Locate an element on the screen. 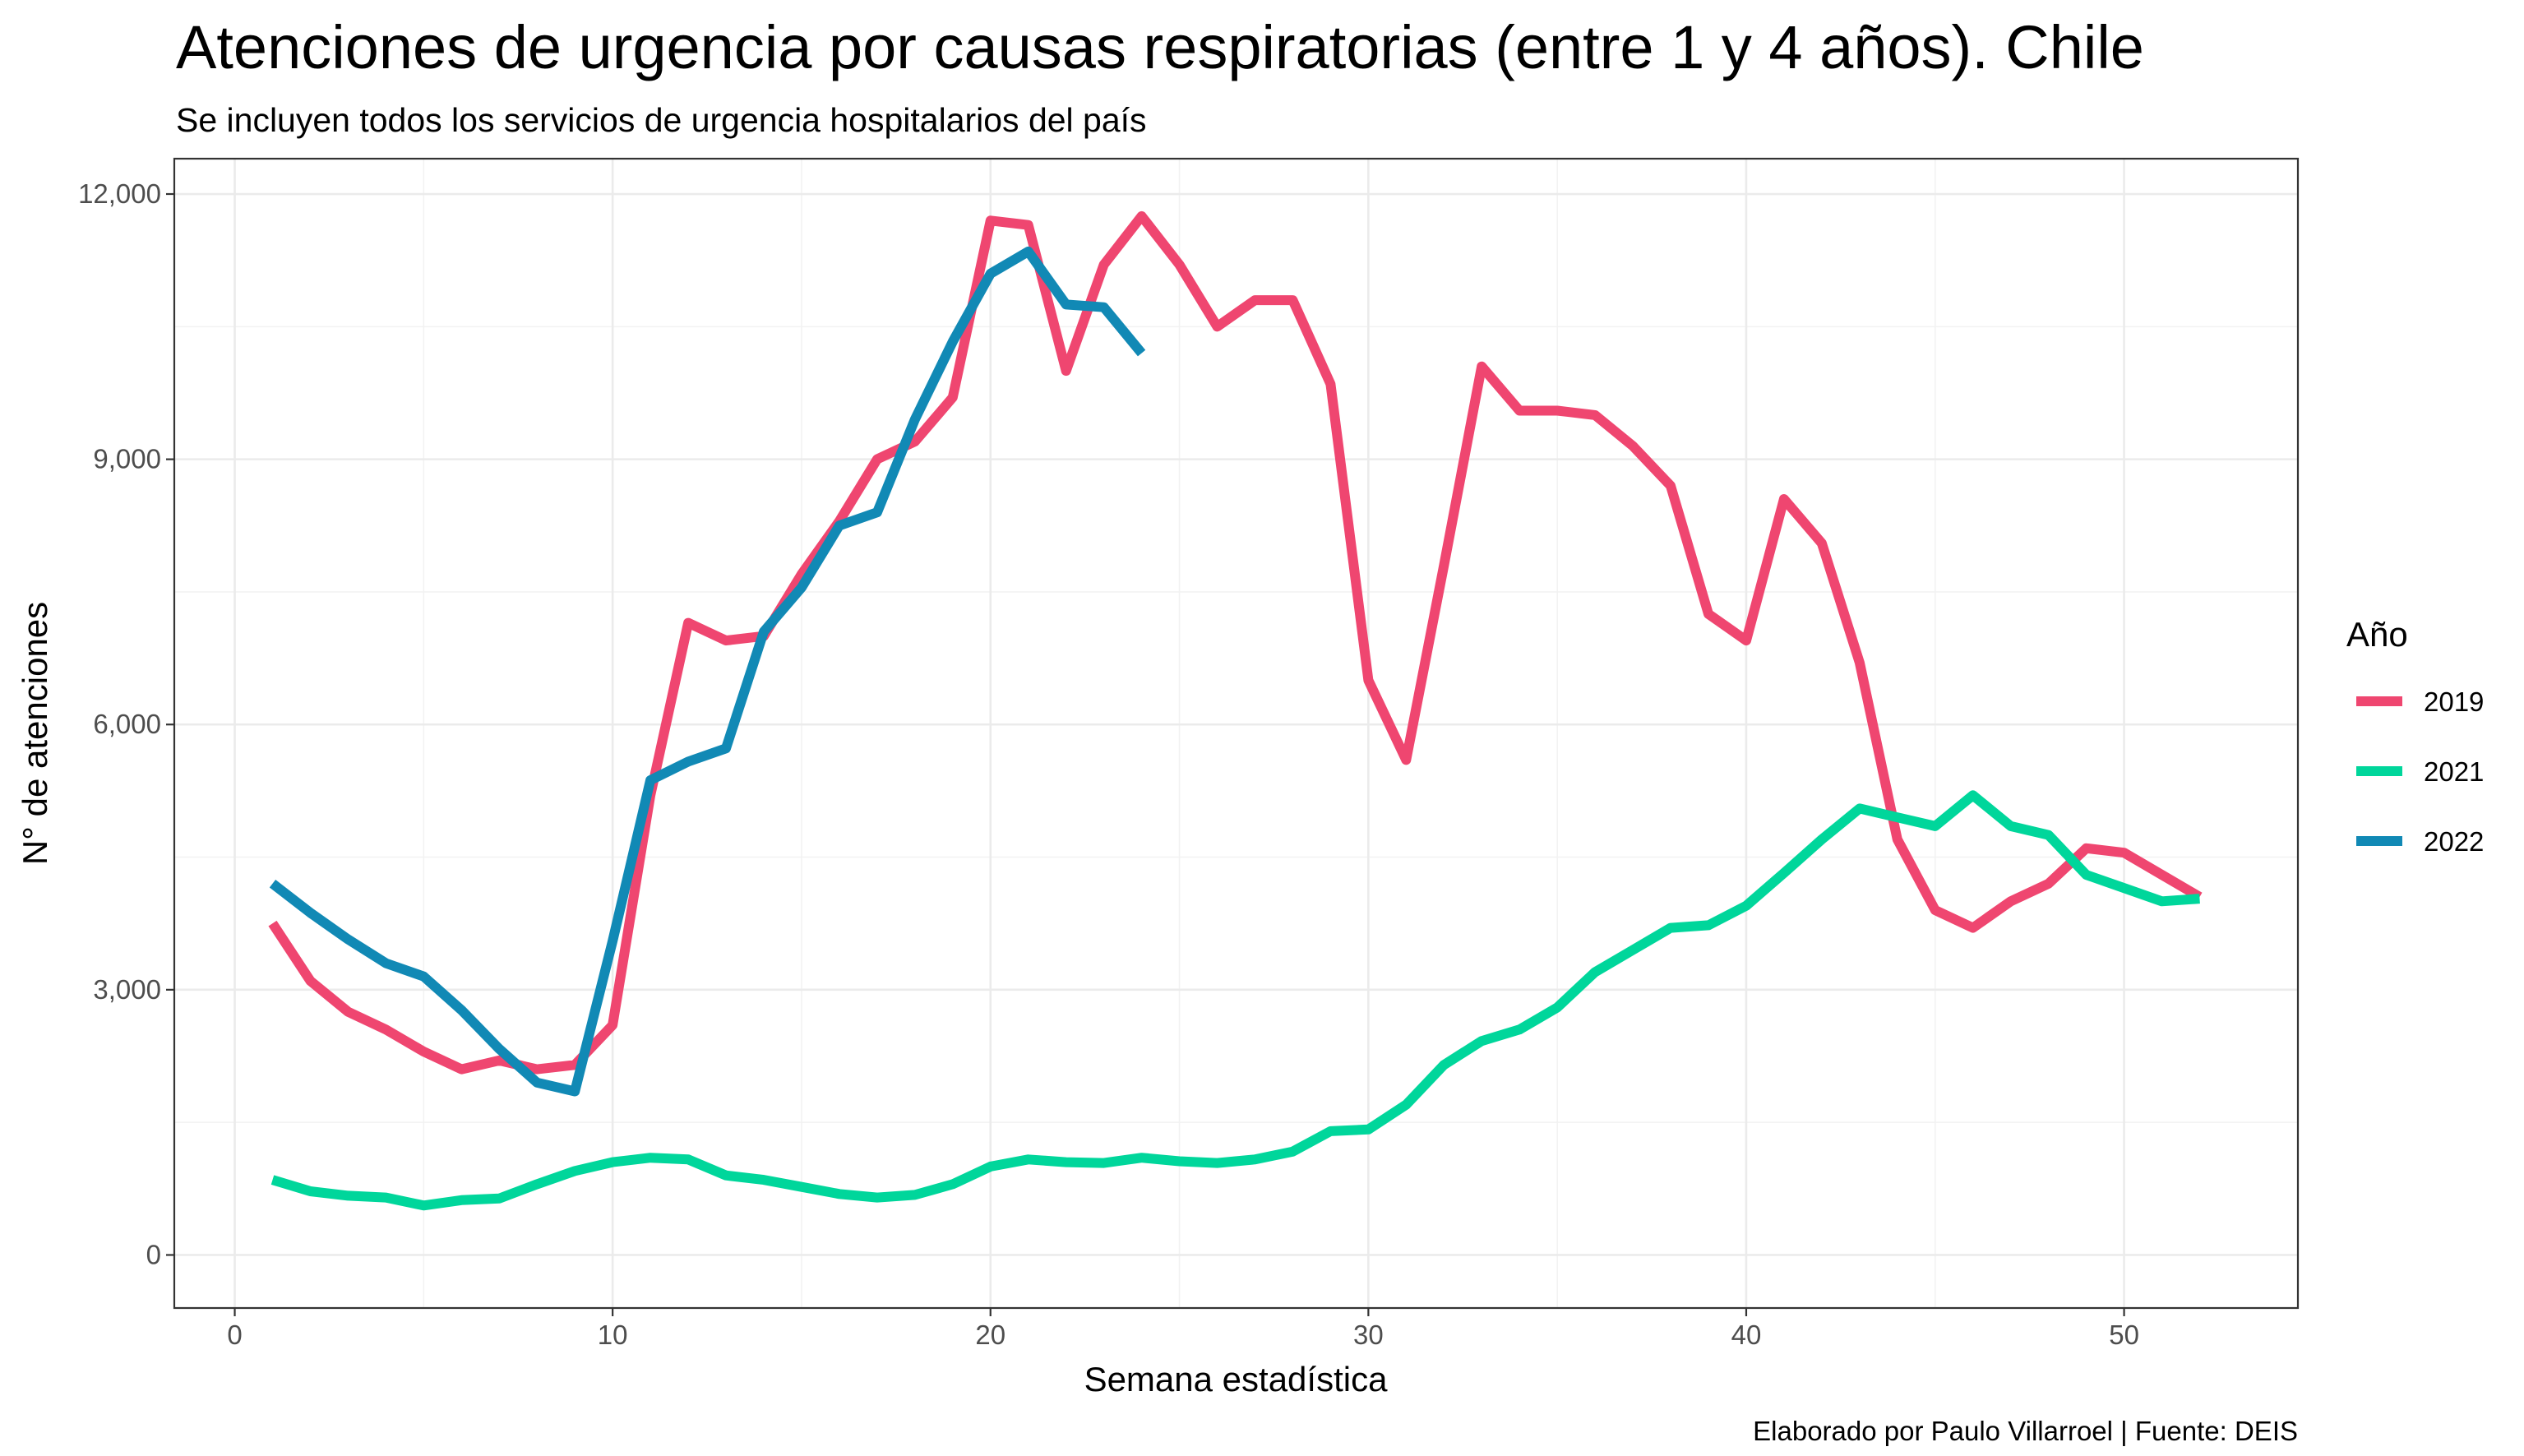  x-tick-label: 30 is located at coordinates (1368, 1335).